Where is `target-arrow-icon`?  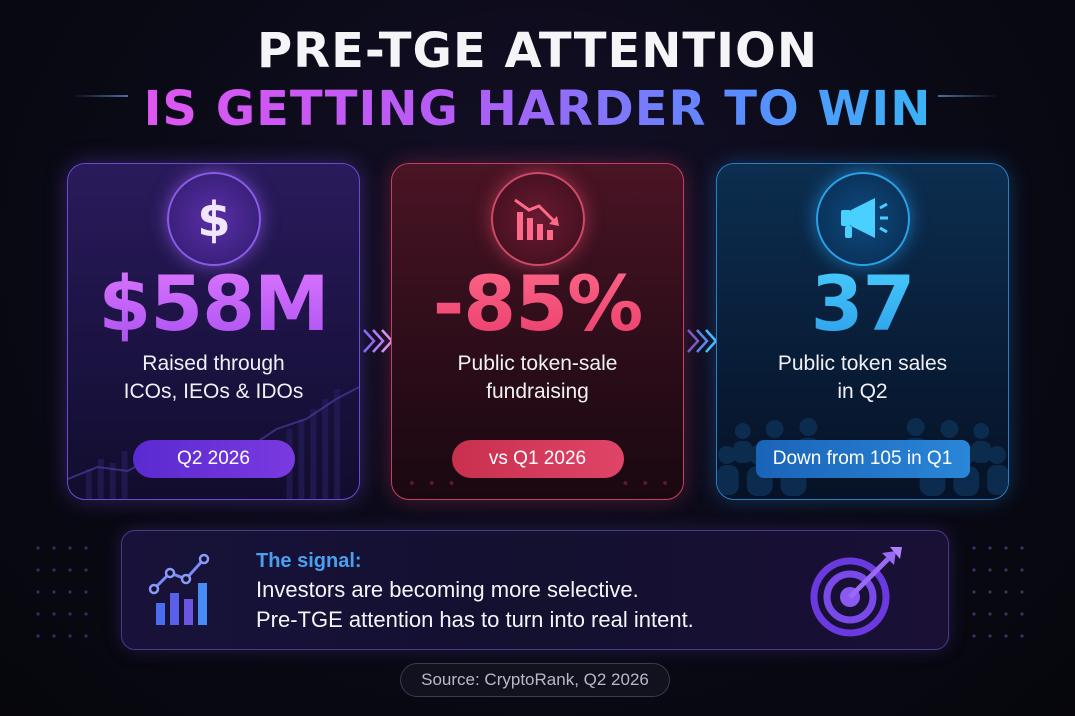
target-arrow-icon is located at coordinates (856, 592).